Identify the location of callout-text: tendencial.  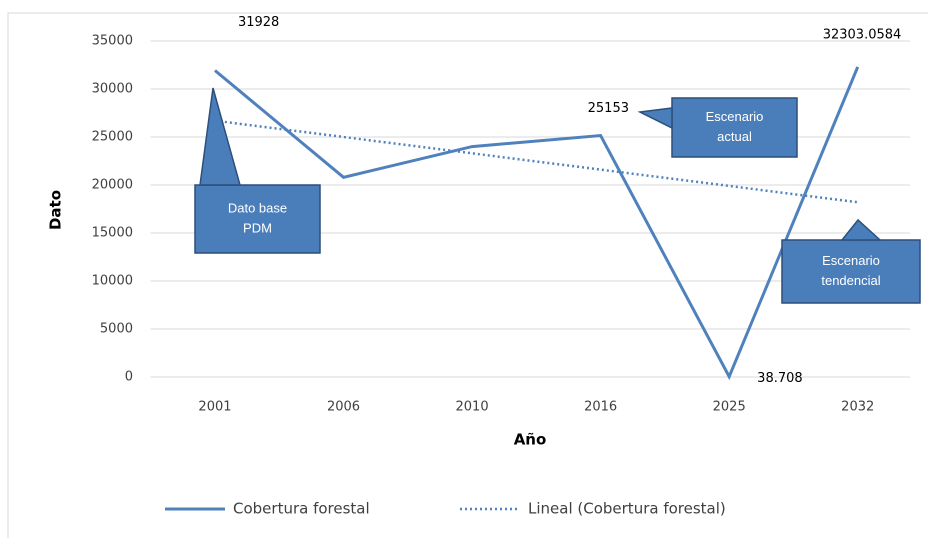
(850, 280).